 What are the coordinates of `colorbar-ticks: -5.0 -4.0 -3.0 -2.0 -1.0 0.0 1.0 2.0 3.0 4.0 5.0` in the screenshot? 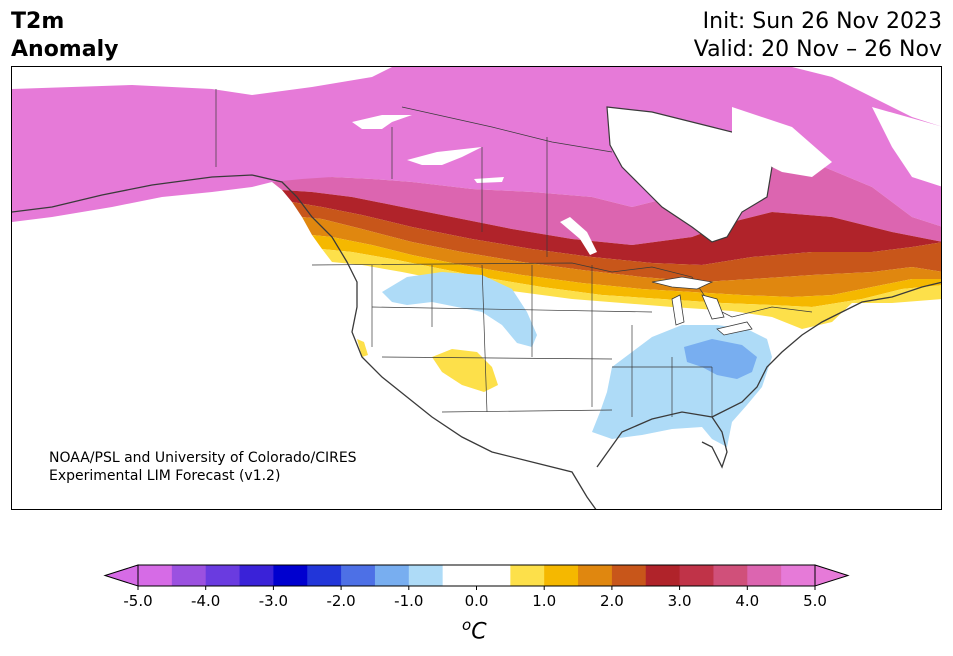 It's located at (475, 598).